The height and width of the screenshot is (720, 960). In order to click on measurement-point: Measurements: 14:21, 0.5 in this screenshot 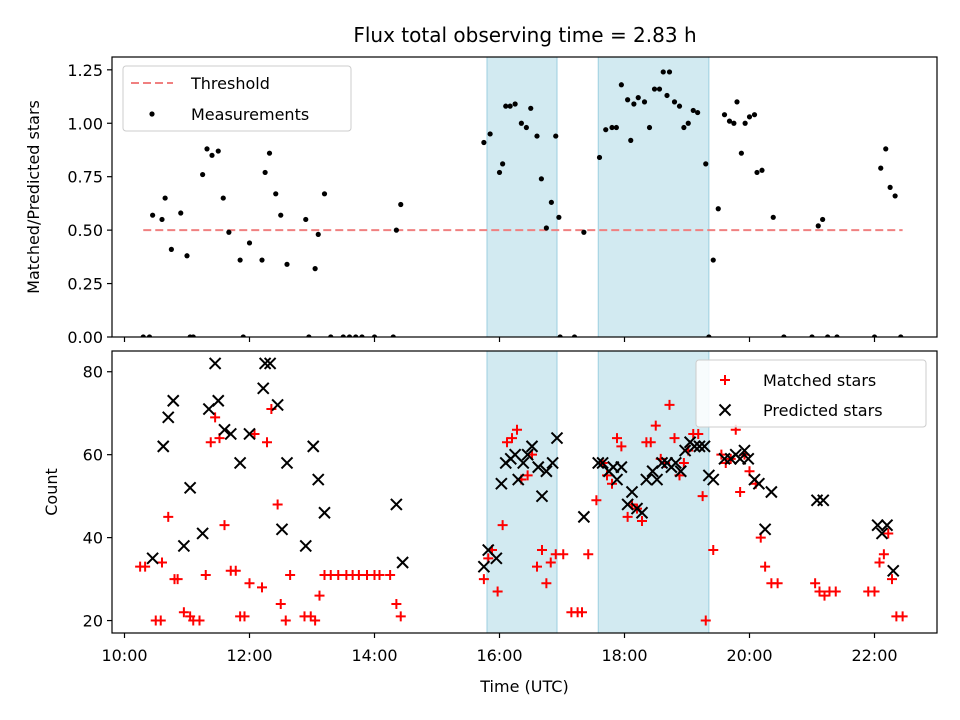, I will do `click(396, 230)`.